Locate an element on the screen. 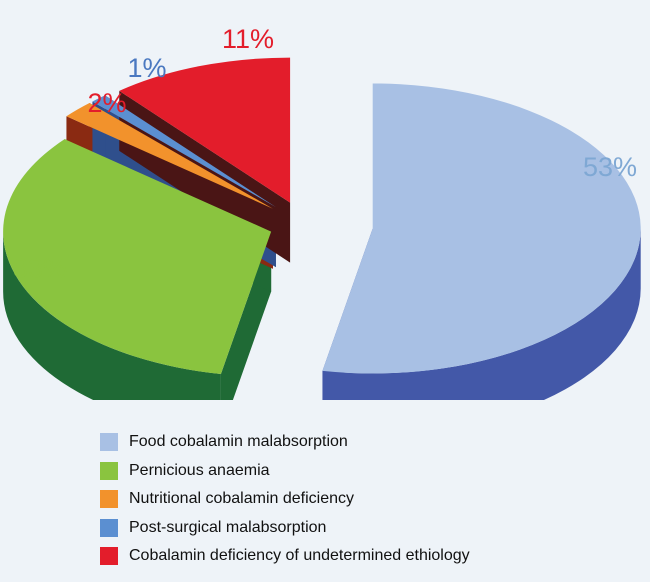  legend-item: Post-surgical malabsorption is located at coordinates (285, 528).